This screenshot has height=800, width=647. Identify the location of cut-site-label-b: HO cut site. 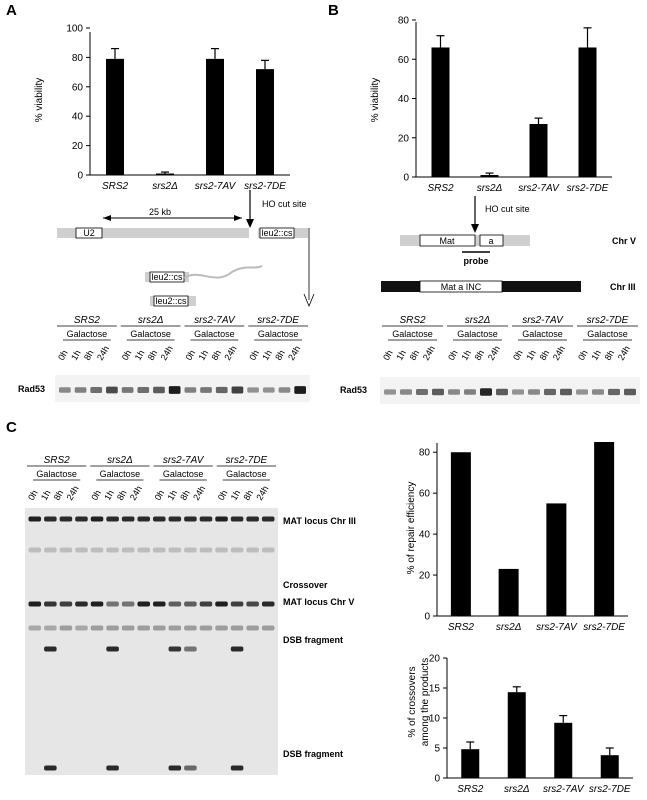
(507, 209).